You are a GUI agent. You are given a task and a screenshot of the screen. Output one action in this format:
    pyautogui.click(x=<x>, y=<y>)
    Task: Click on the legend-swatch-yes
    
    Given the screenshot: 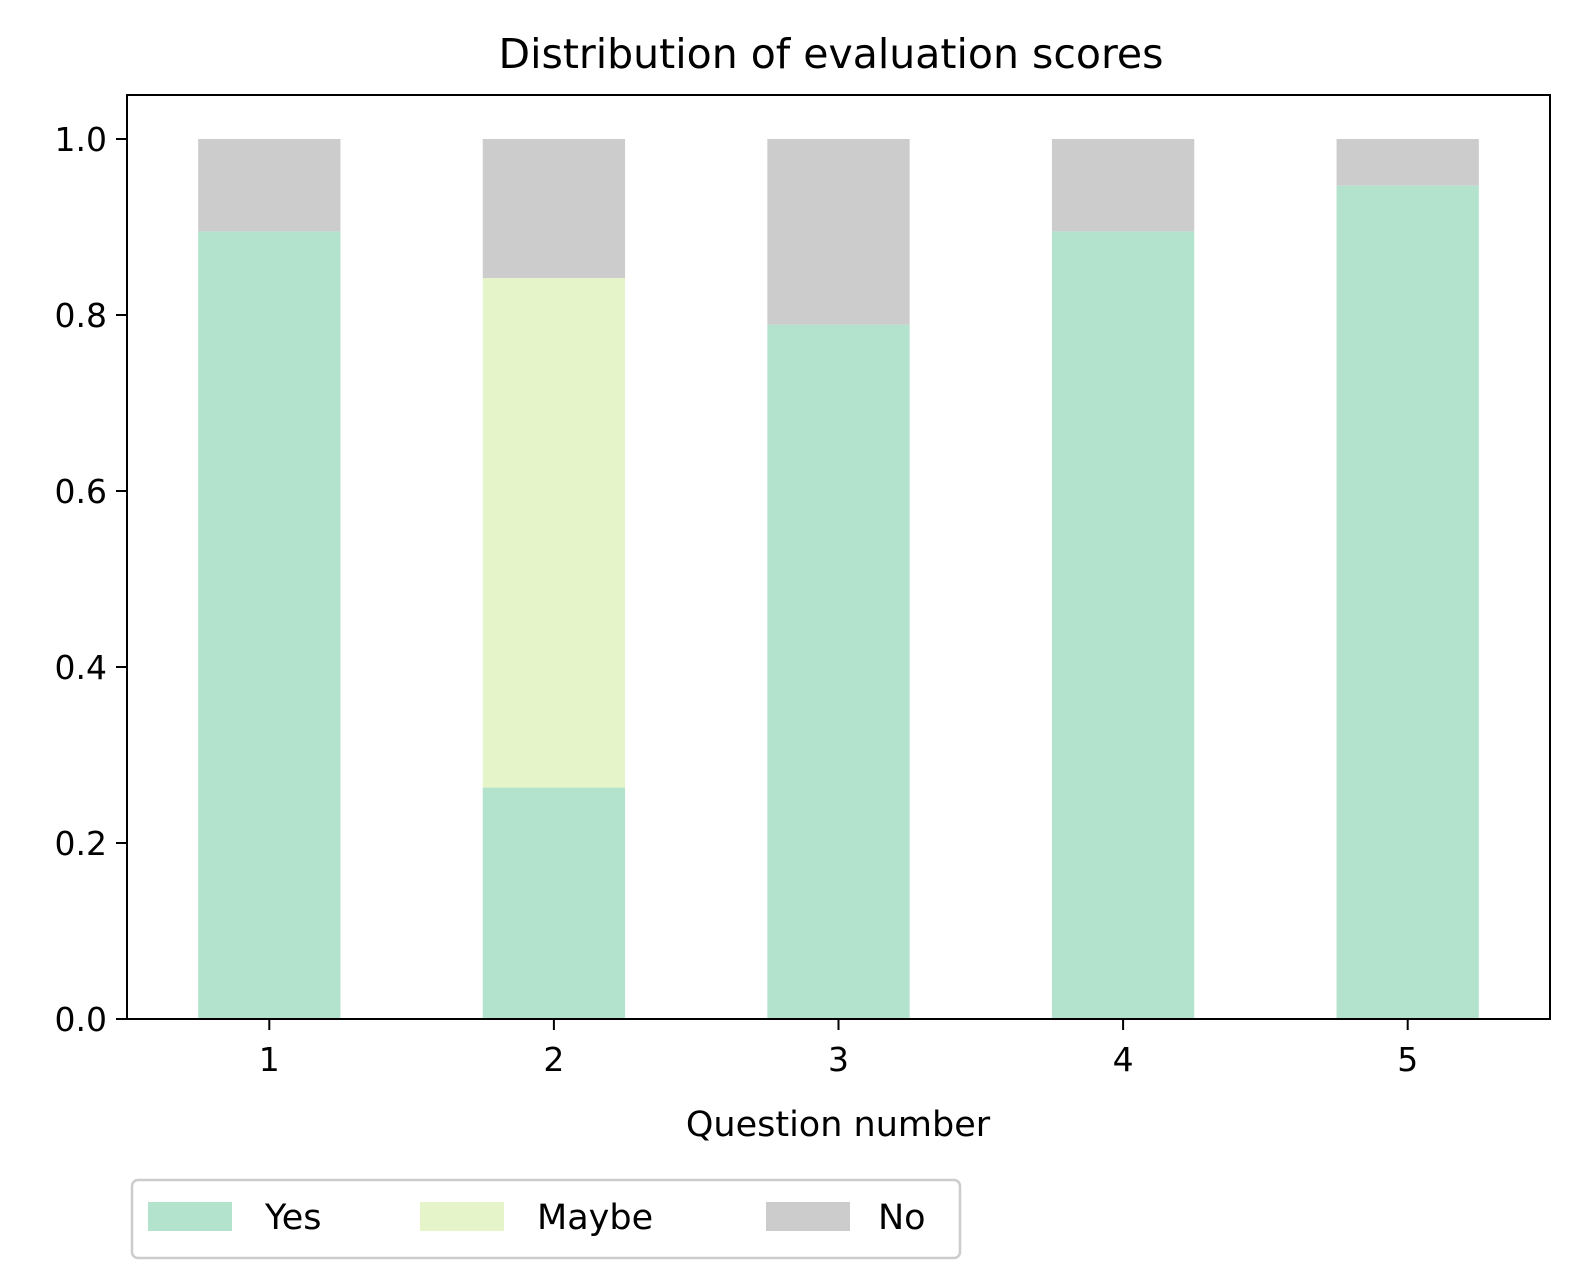 What is the action you would take?
    pyautogui.click(x=190, y=1216)
    